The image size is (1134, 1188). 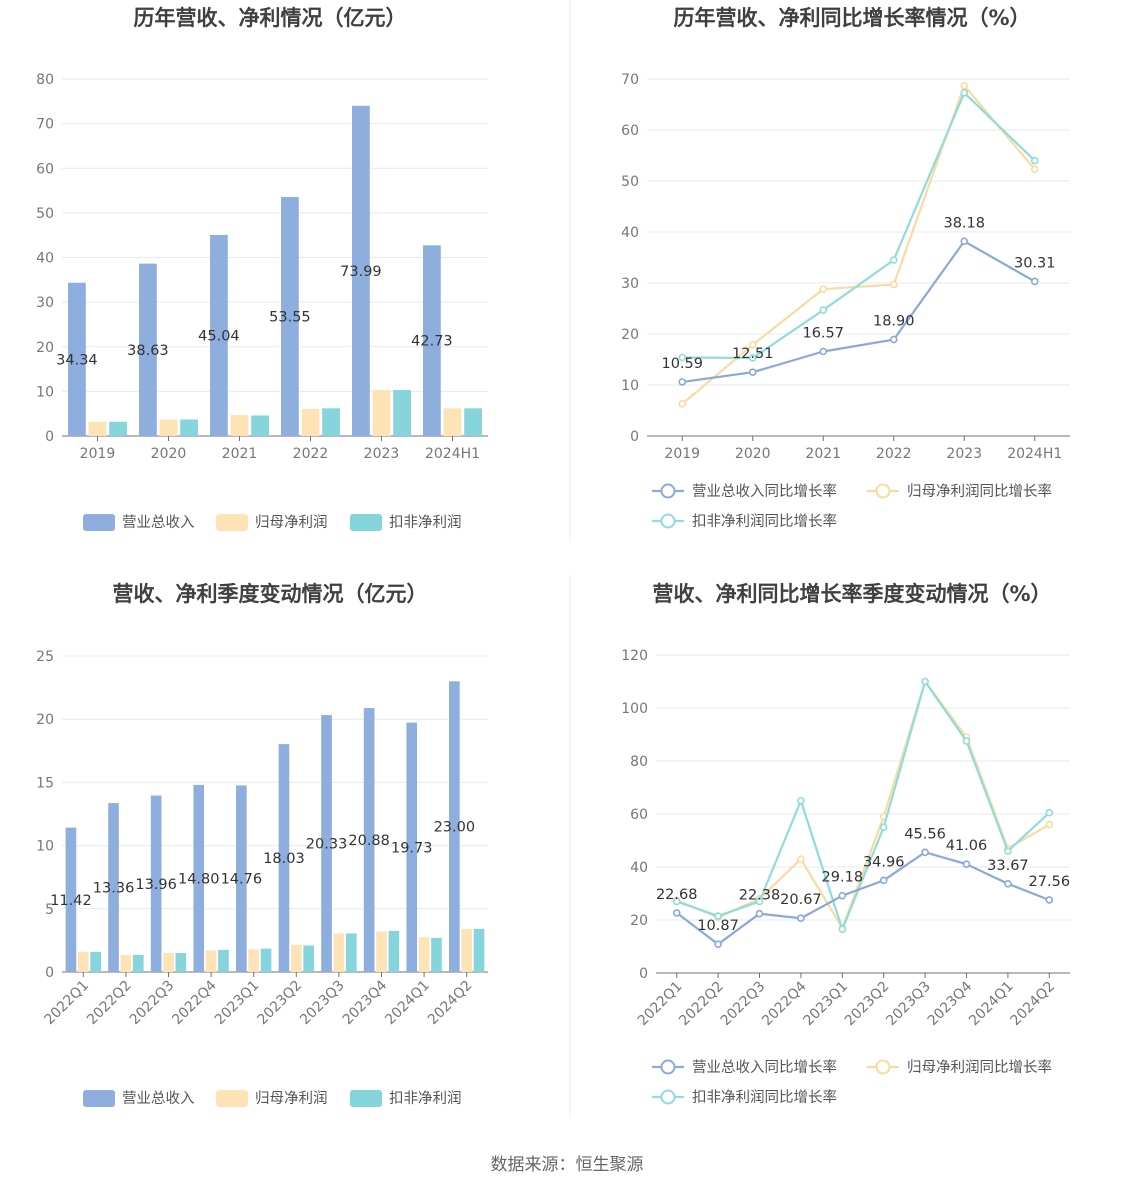 I want to click on net-profit-growth-line, so click(x=863, y=805).